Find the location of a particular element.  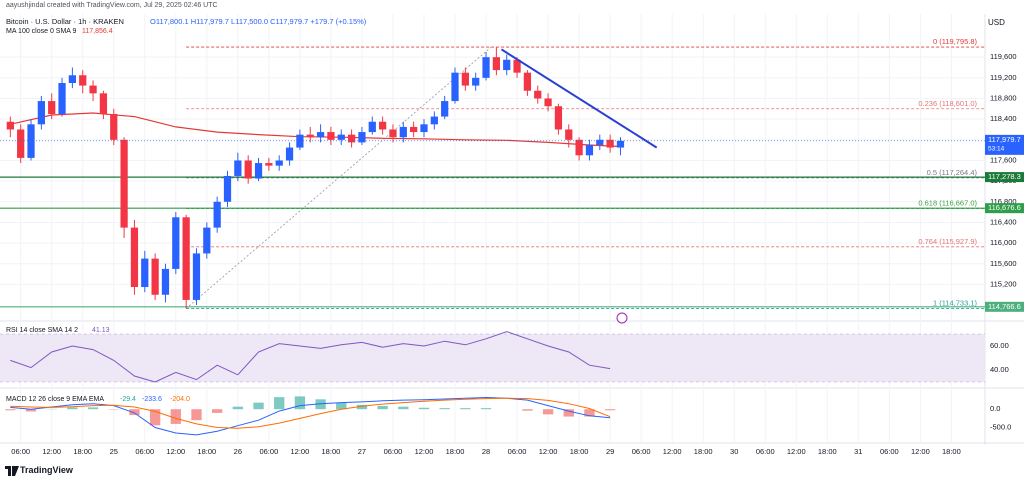

macd-value: -233.6 is located at coordinates (152, 399).